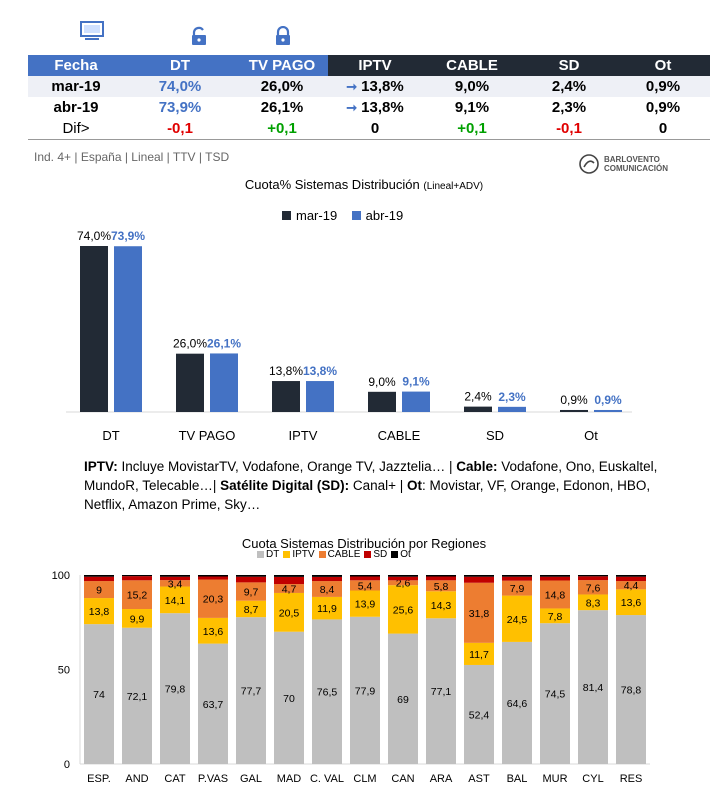 This screenshot has height=804, width=728. What do you see at coordinates (479, 714) in the screenshot?
I see `bar-DT-AST` at bounding box center [479, 714].